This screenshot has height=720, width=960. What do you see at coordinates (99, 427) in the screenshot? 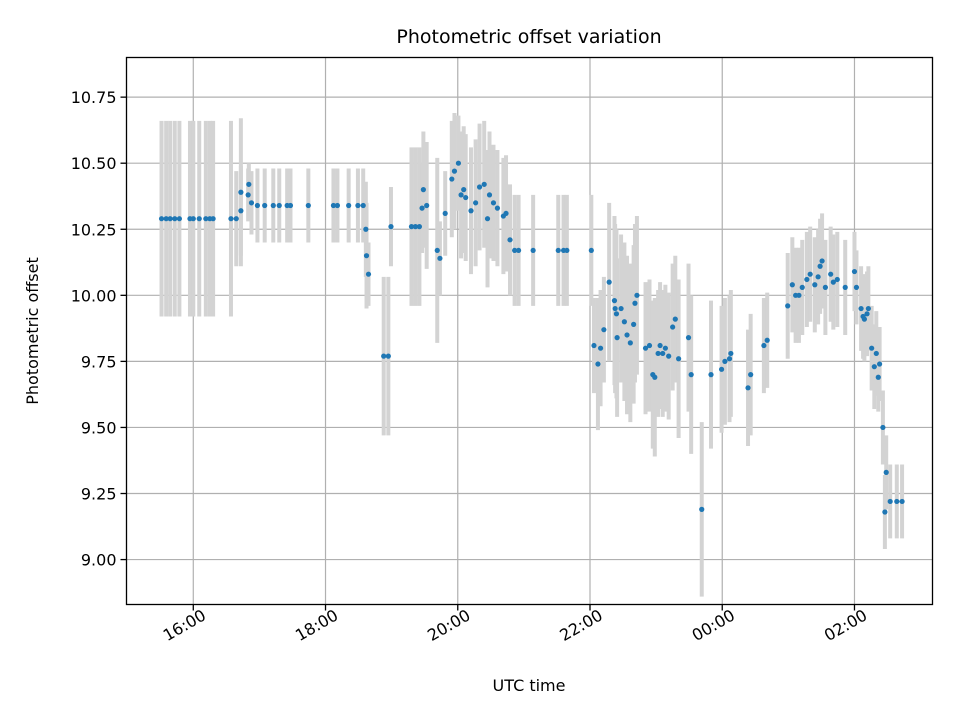
I see `y-tick-label: 9.50` at bounding box center [99, 427].